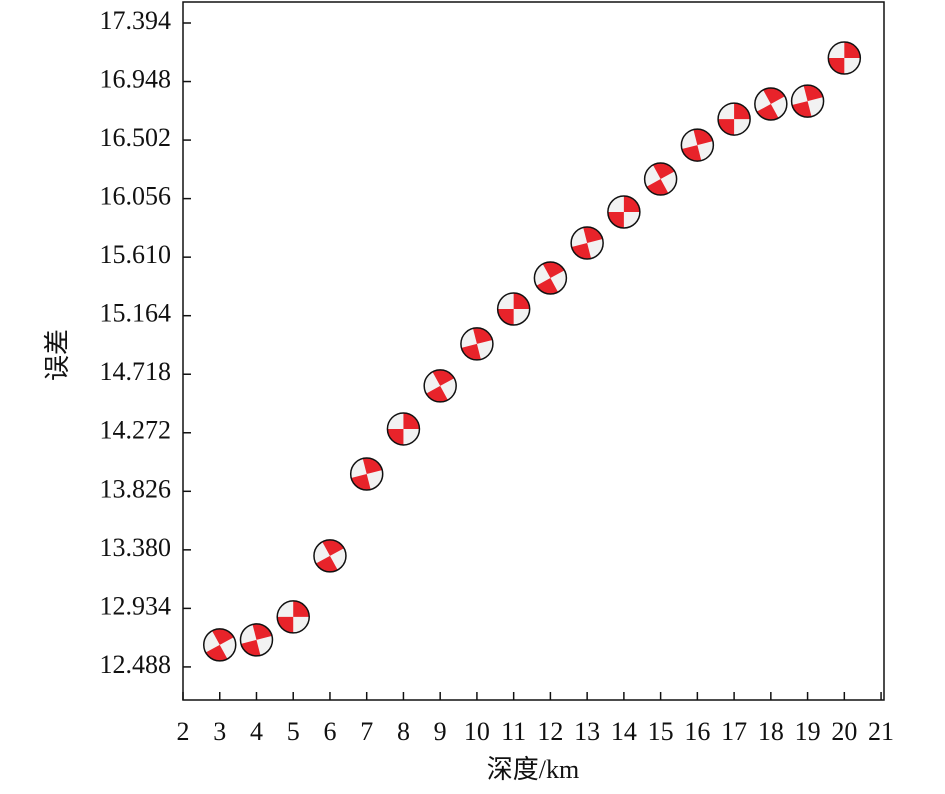 This screenshot has width=945, height=794. What do you see at coordinates (136, 79) in the screenshot?
I see `y-tick-label: 16.948` at bounding box center [136, 79].